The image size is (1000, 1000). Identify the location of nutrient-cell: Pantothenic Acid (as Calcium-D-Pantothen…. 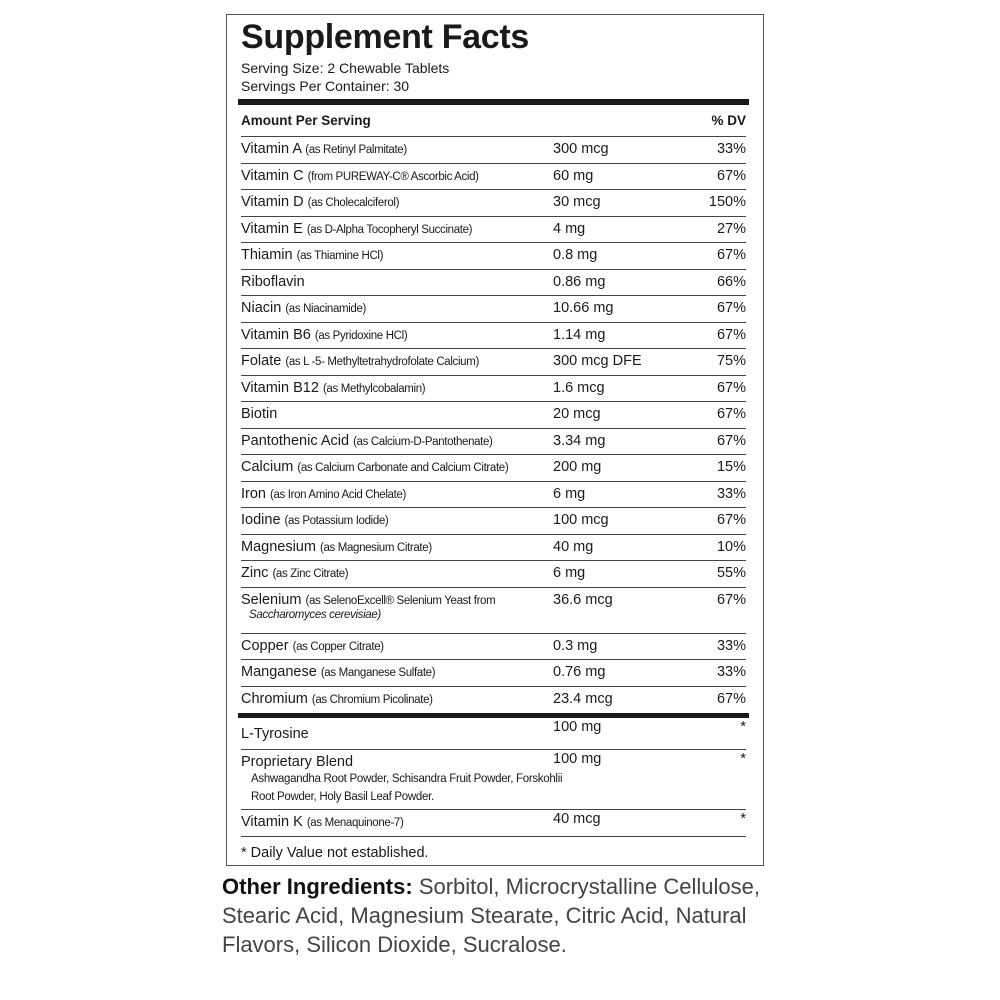
(367, 441).